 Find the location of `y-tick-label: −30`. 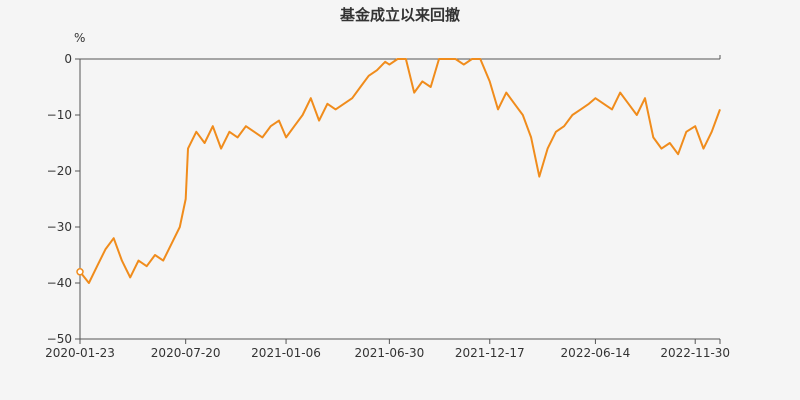

y-tick-label: −30 is located at coordinates (59, 227).